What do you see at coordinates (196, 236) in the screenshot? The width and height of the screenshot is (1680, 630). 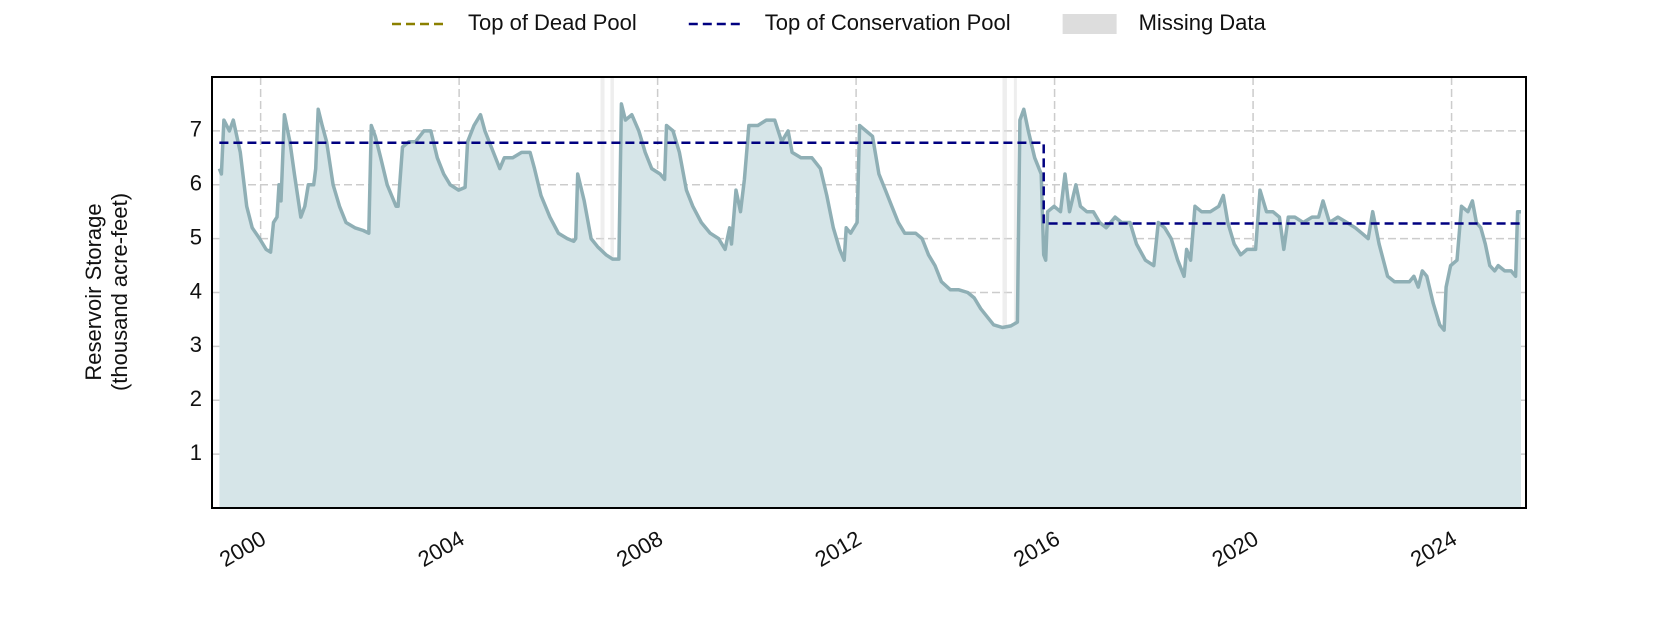 I see `y-tick-label: 5` at bounding box center [196, 236].